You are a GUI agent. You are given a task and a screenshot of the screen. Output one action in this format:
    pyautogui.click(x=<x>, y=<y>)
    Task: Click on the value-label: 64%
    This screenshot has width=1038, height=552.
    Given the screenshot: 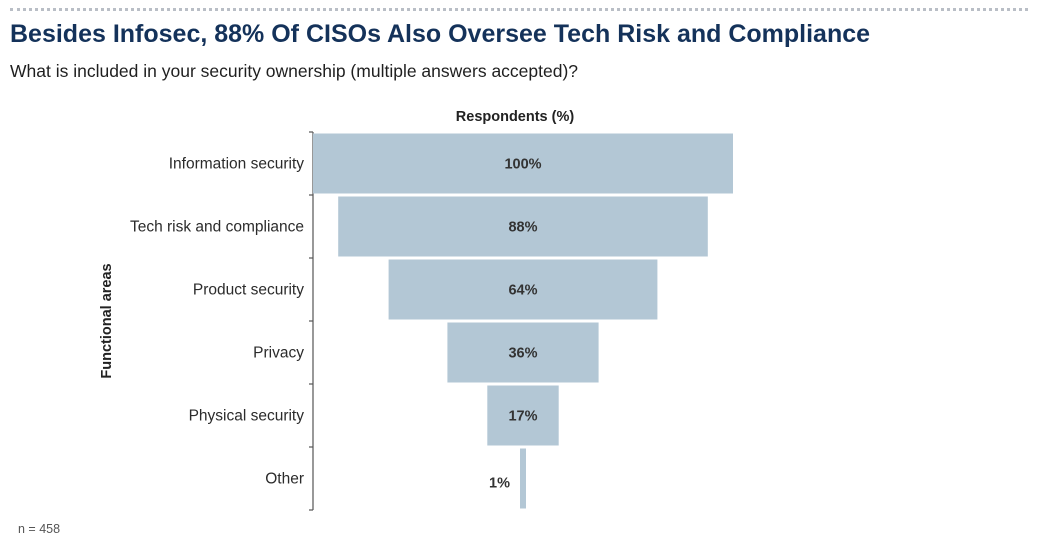 What is the action you would take?
    pyautogui.click(x=522, y=291)
    